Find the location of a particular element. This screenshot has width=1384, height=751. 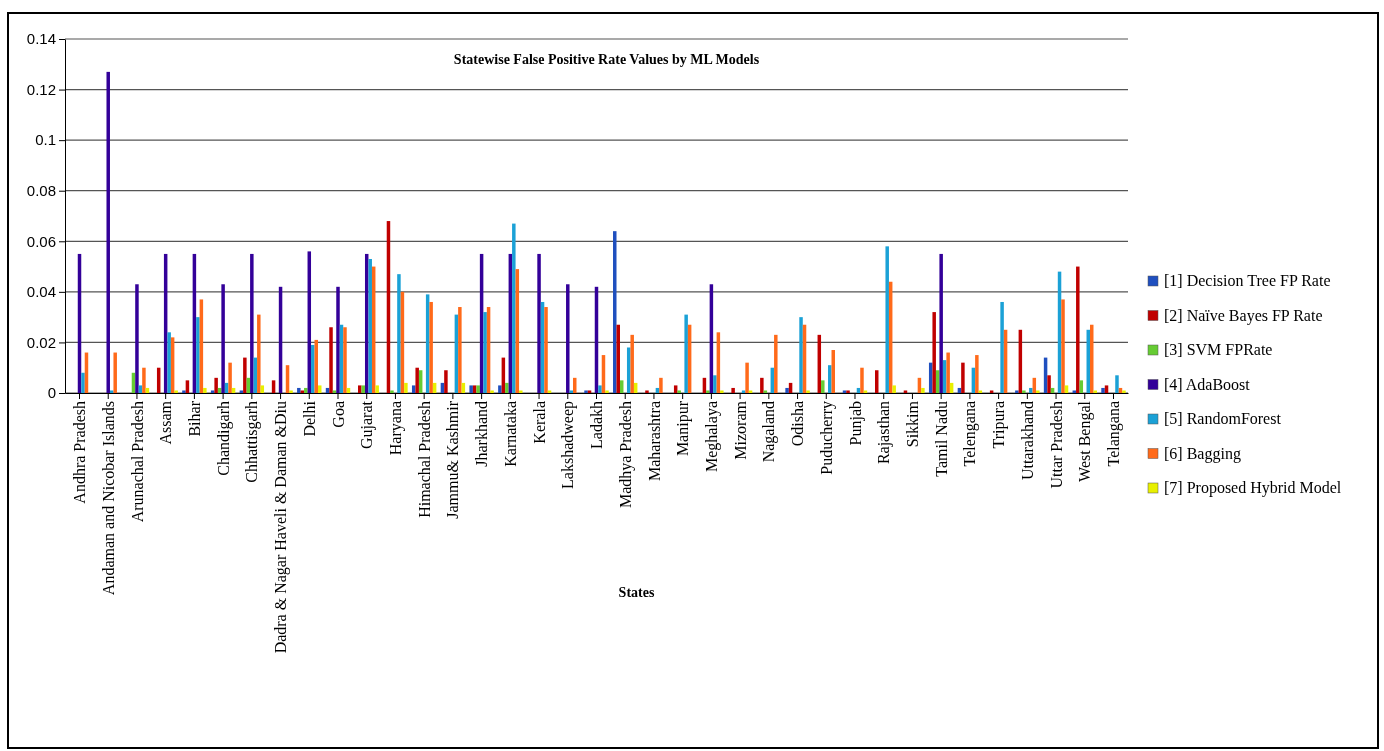

x-tick-label: Gujarat is located at coordinates (367, 424).